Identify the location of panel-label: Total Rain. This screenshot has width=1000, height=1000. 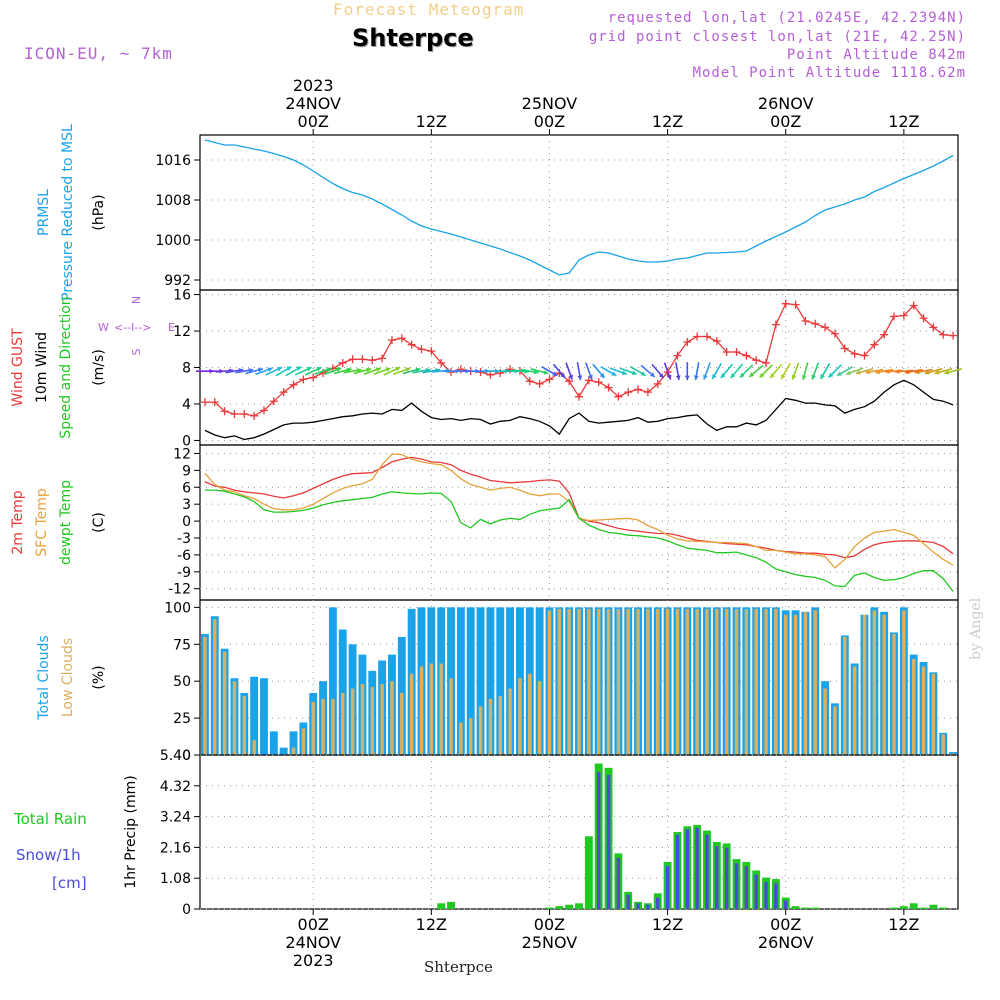
(50, 819).